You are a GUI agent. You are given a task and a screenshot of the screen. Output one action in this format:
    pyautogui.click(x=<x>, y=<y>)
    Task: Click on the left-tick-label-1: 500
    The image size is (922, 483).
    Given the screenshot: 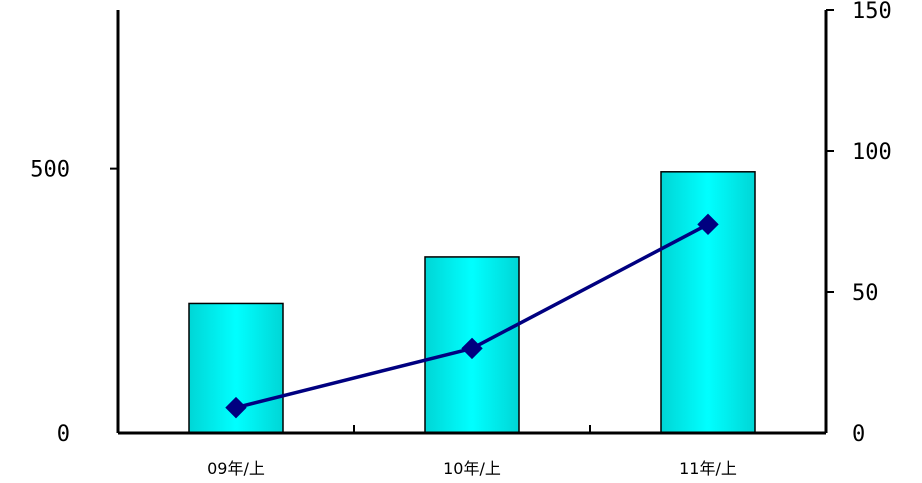 What is the action you would take?
    pyautogui.click(x=50, y=170)
    